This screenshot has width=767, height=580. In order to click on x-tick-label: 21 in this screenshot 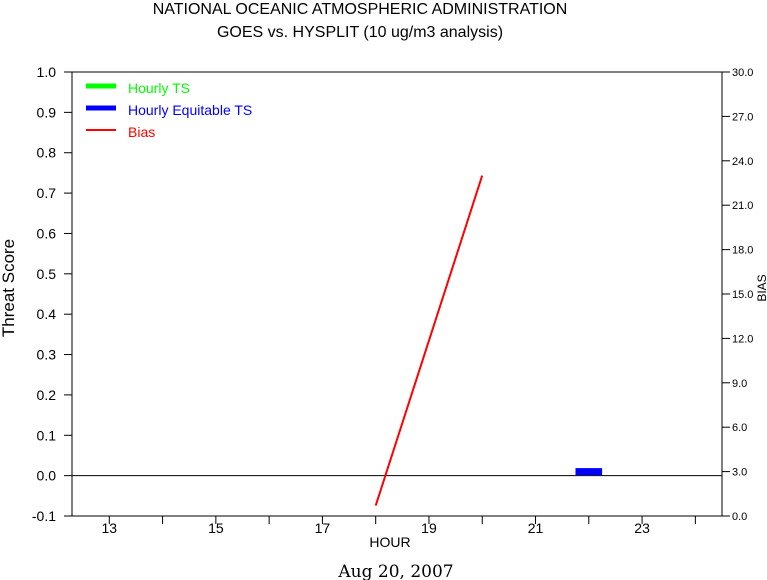, I will do `click(536, 528)`.